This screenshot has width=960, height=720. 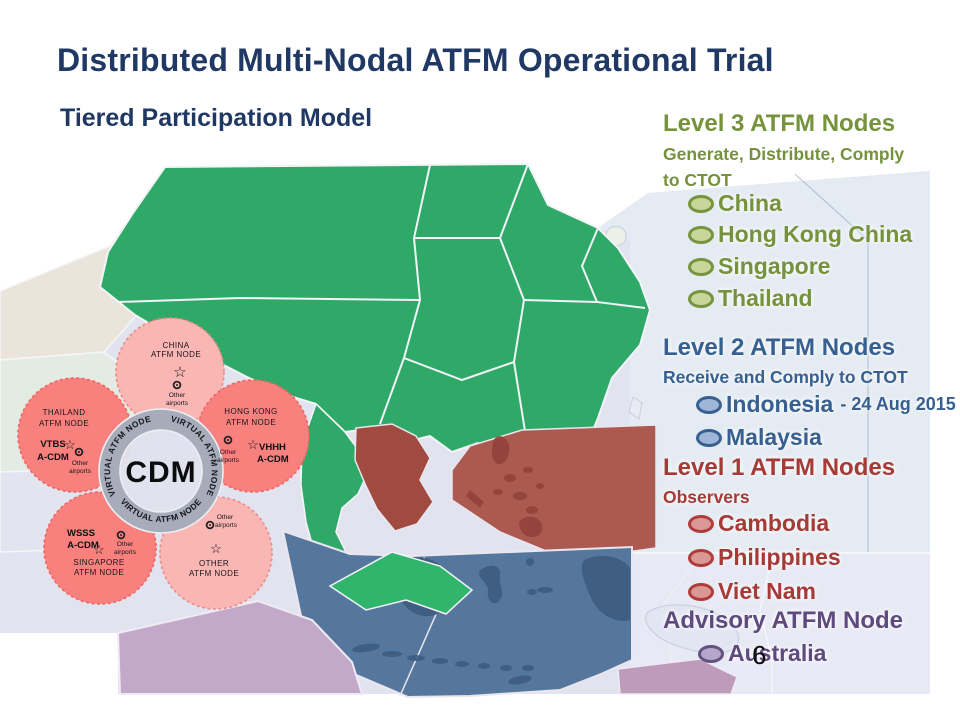 What do you see at coordinates (635, 408) in the screenshot?
I see `taiwan-landmass` at bounding box center [635, 408].